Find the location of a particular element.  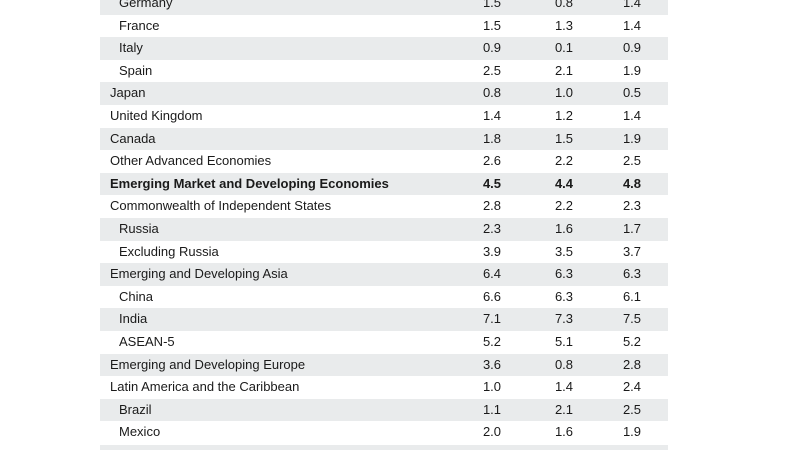

row-label: Other Advanced Economies is located at coordinates (191, 161).